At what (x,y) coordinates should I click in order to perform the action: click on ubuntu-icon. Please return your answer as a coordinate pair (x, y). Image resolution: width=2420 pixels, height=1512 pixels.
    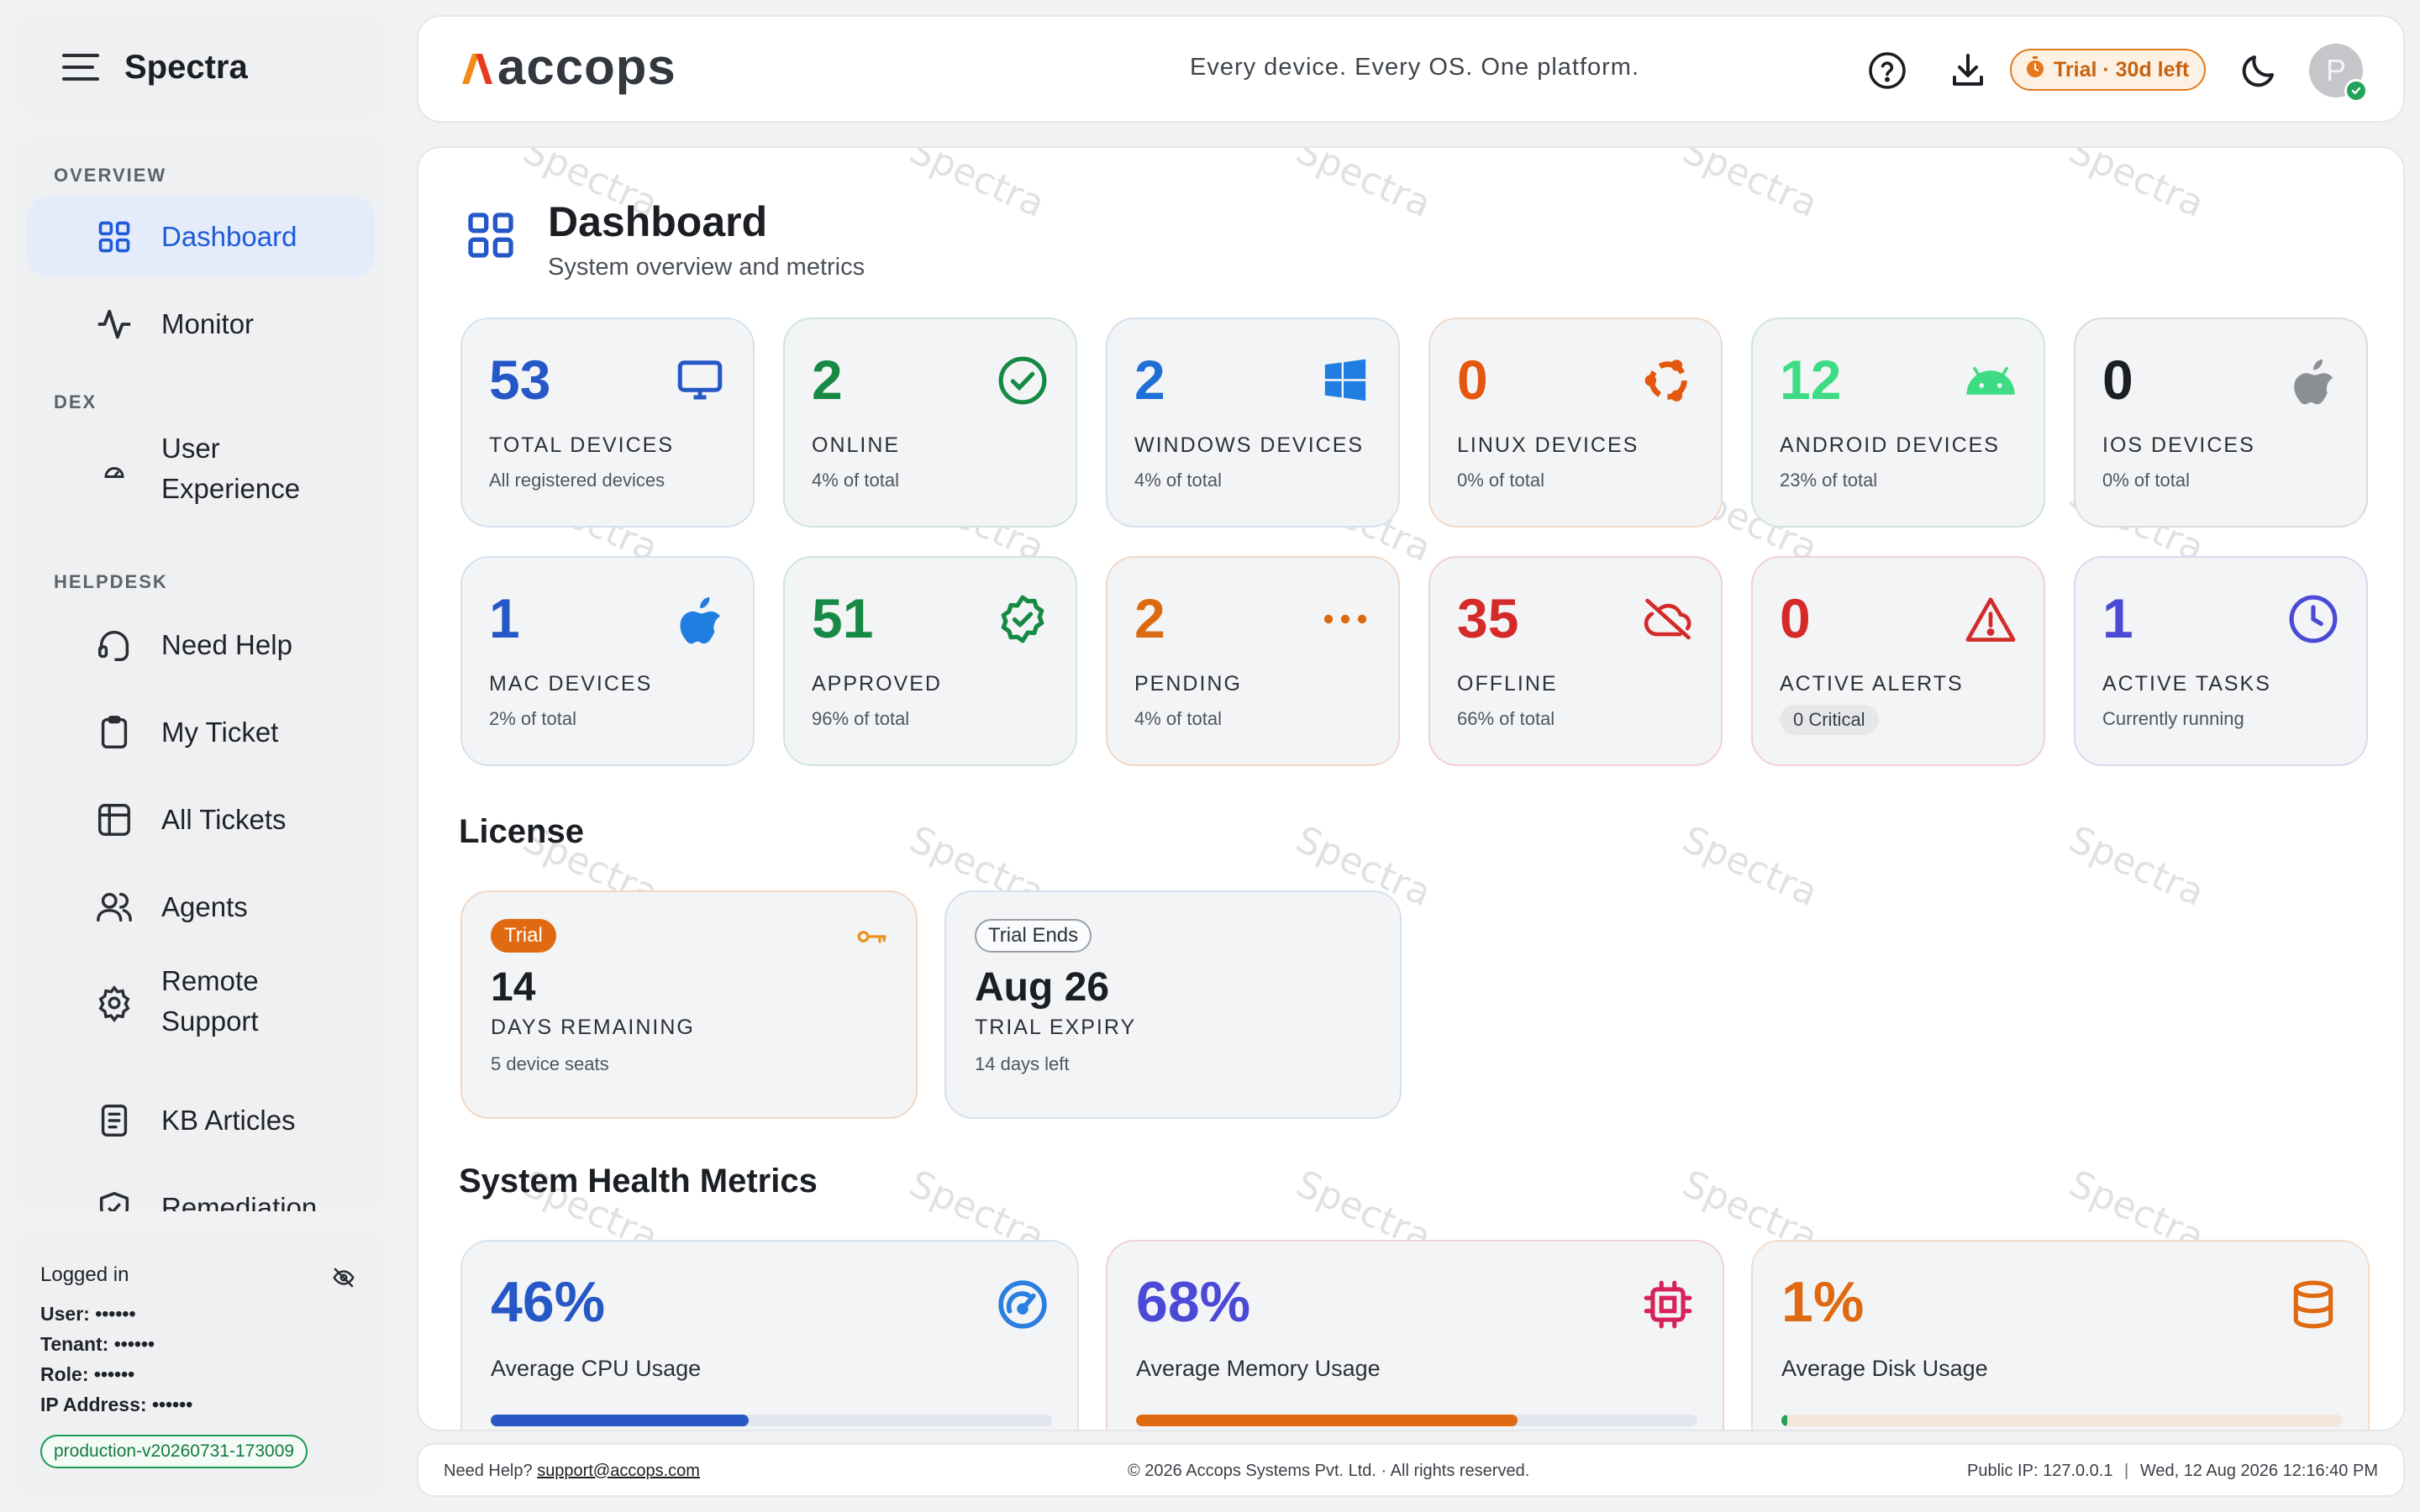
    Looking at the image, I should click on (1668, 380).